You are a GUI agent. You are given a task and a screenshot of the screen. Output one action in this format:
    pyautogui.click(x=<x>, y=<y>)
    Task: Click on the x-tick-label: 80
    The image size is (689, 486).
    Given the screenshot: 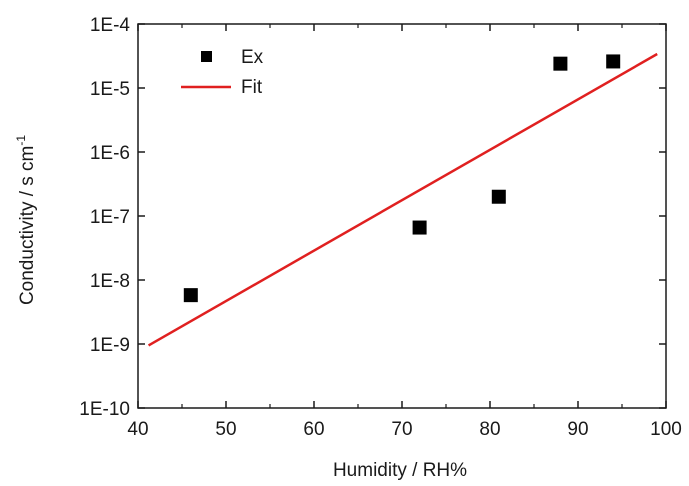 What is the action you would take?
    pyautogui.click(x=489, y=429)
    